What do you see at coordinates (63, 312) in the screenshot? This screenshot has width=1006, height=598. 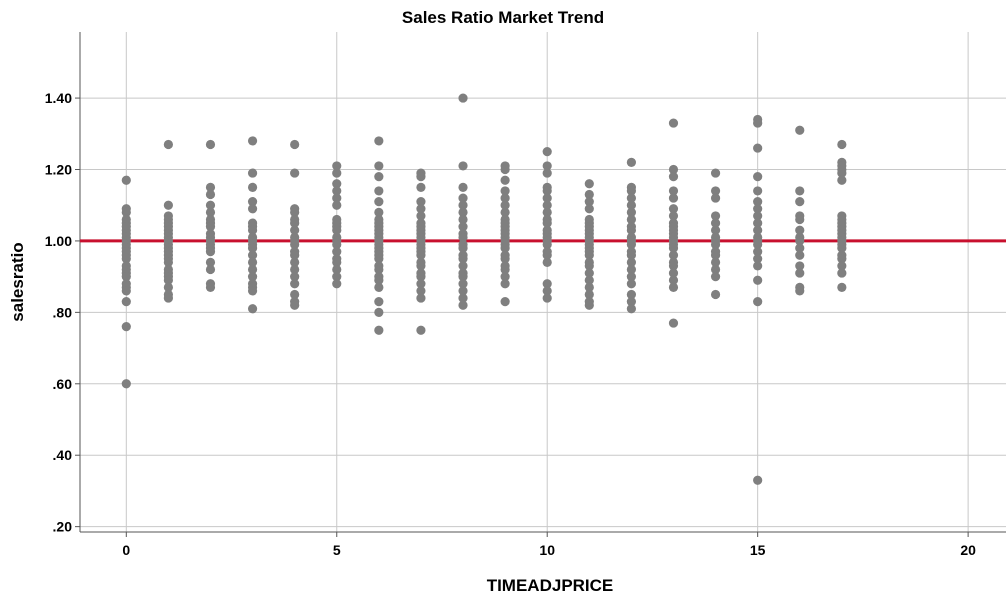 I see `y-tick-label: .80` at bounding box center [63, 312].